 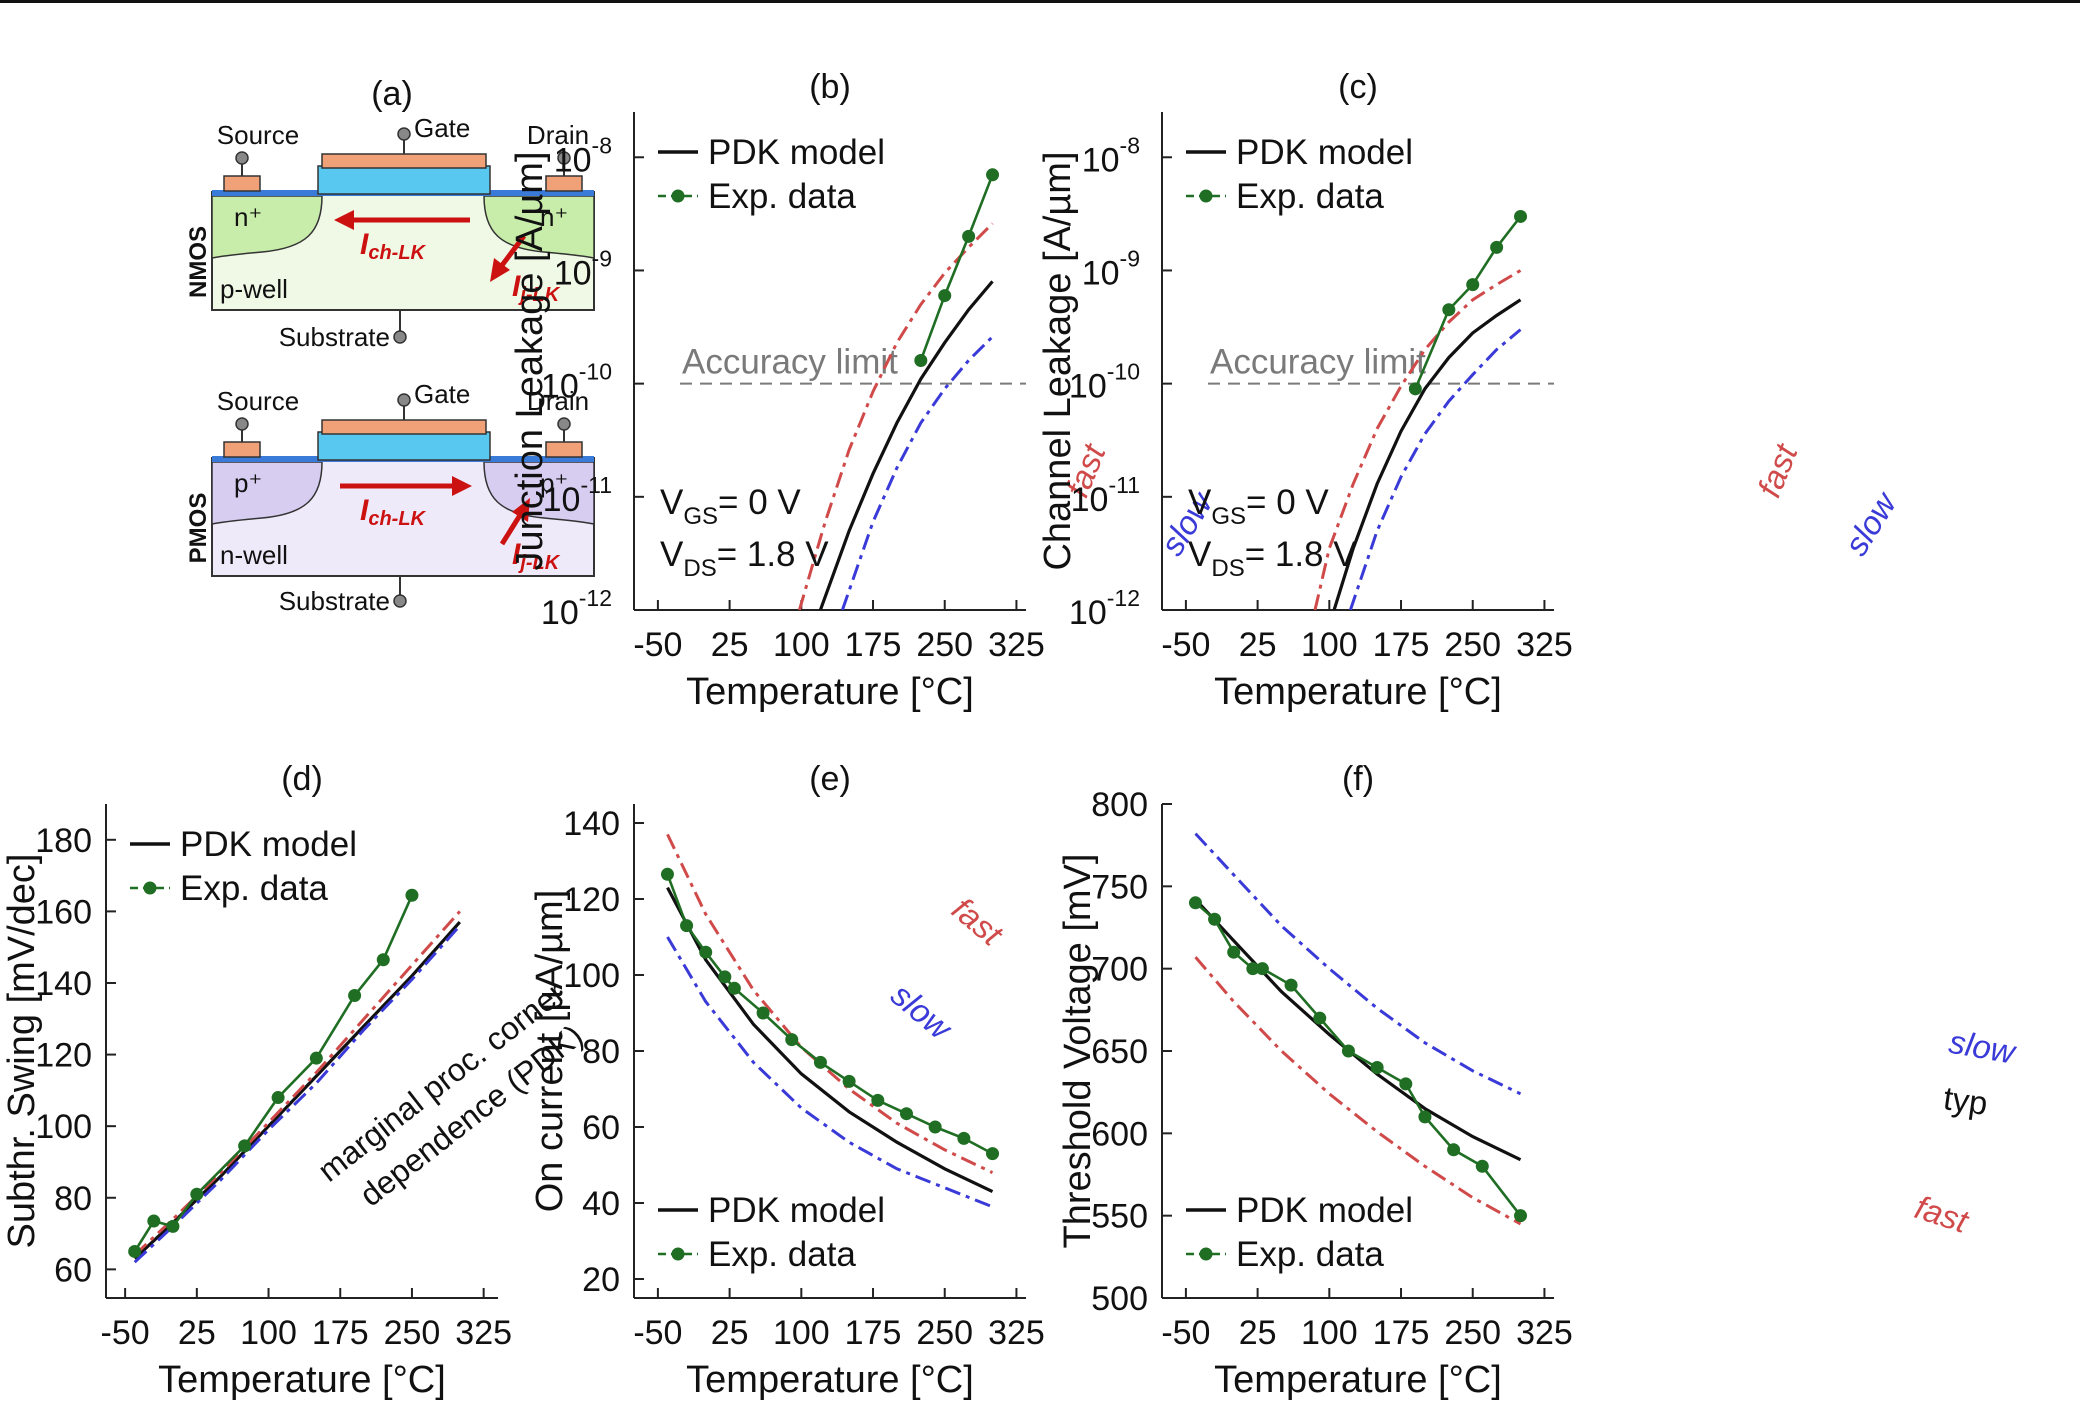 I want to click on bias-annotation: VGS= 0 V, so click(x=1258, y=506).